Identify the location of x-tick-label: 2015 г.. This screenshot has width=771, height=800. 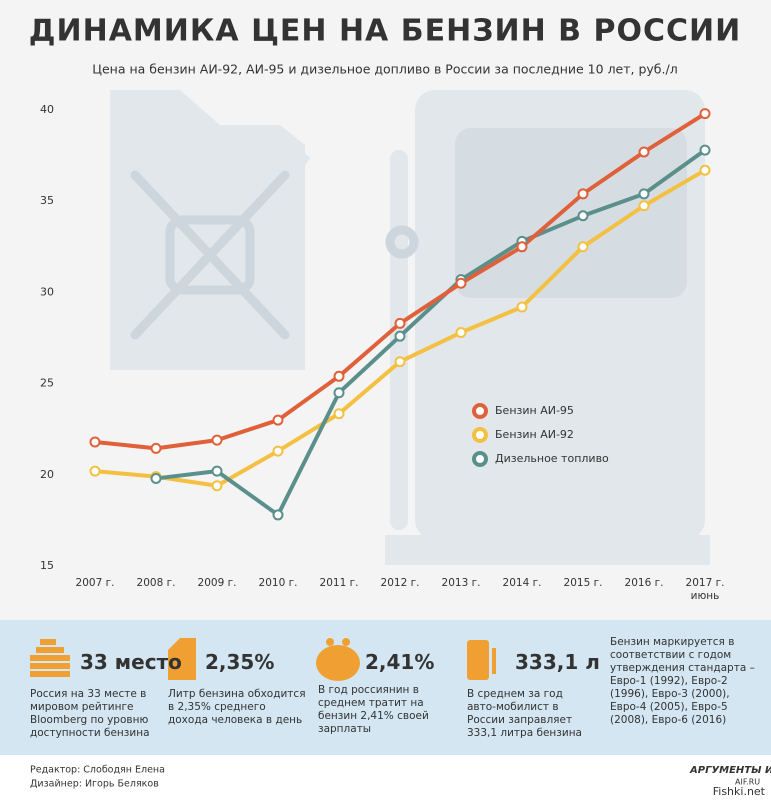
(583, 583).